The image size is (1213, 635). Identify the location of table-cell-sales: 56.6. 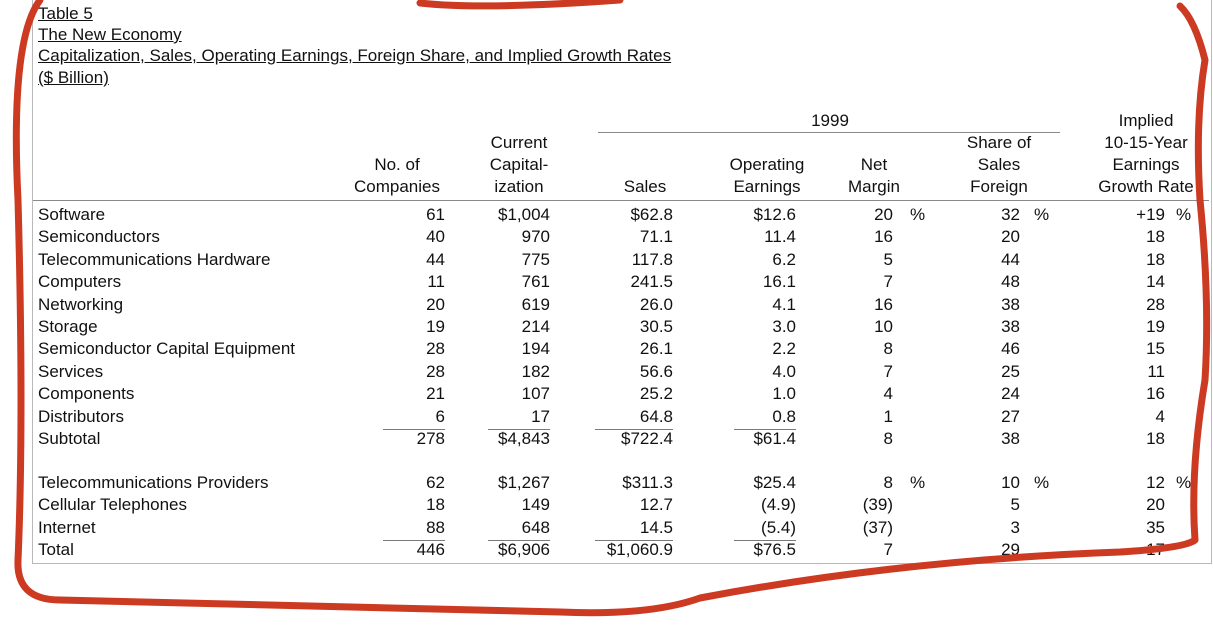
(656, 371).